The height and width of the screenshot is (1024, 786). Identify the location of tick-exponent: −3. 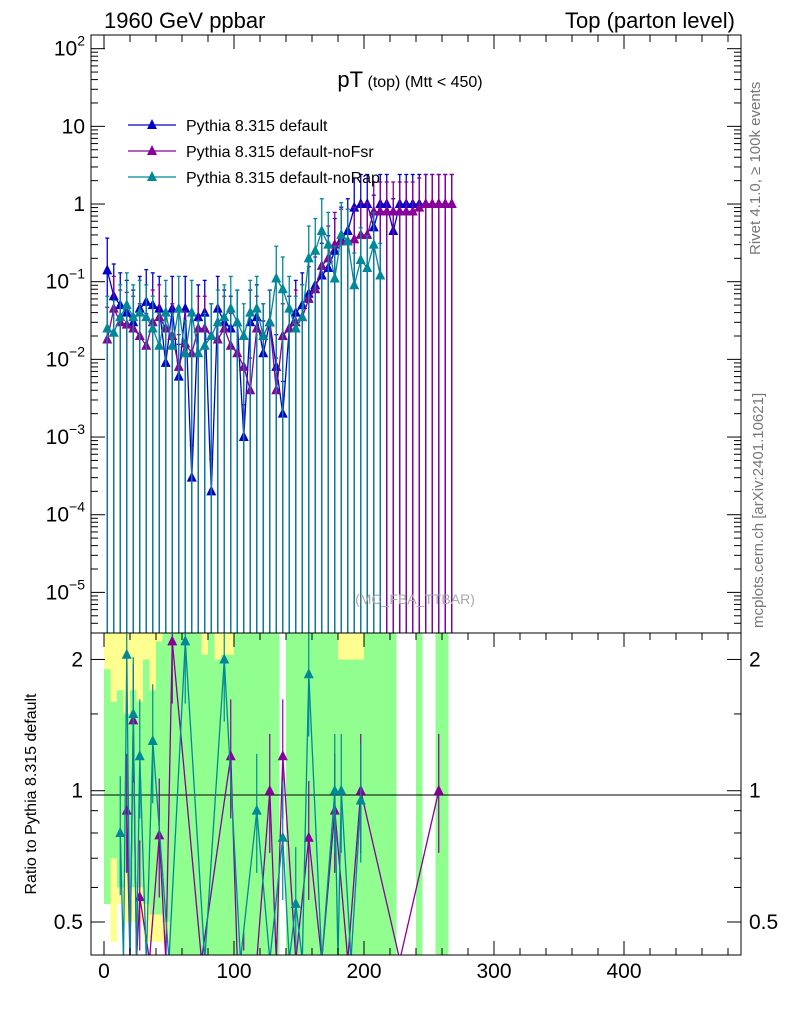
(77, 429).